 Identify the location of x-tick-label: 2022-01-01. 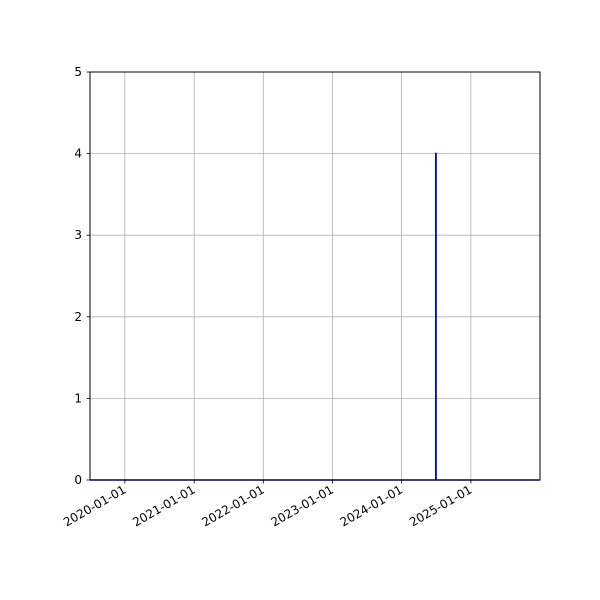
(232, 505).